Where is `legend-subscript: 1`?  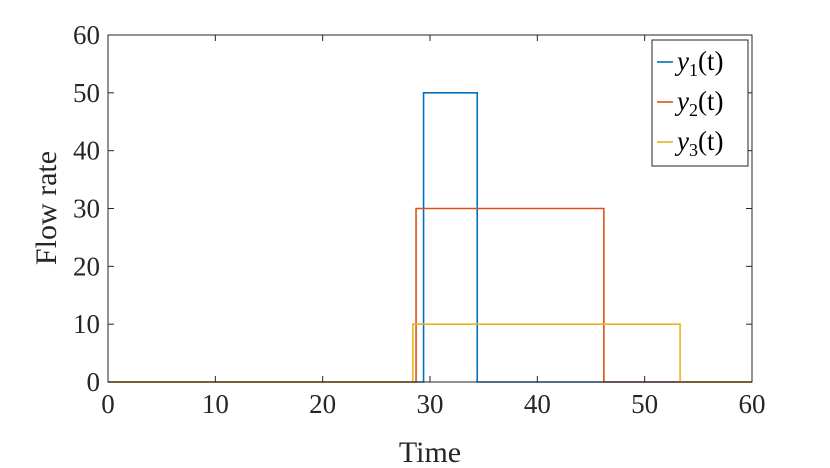 legend-subscript: 1 is located at coordinates (693, 70).